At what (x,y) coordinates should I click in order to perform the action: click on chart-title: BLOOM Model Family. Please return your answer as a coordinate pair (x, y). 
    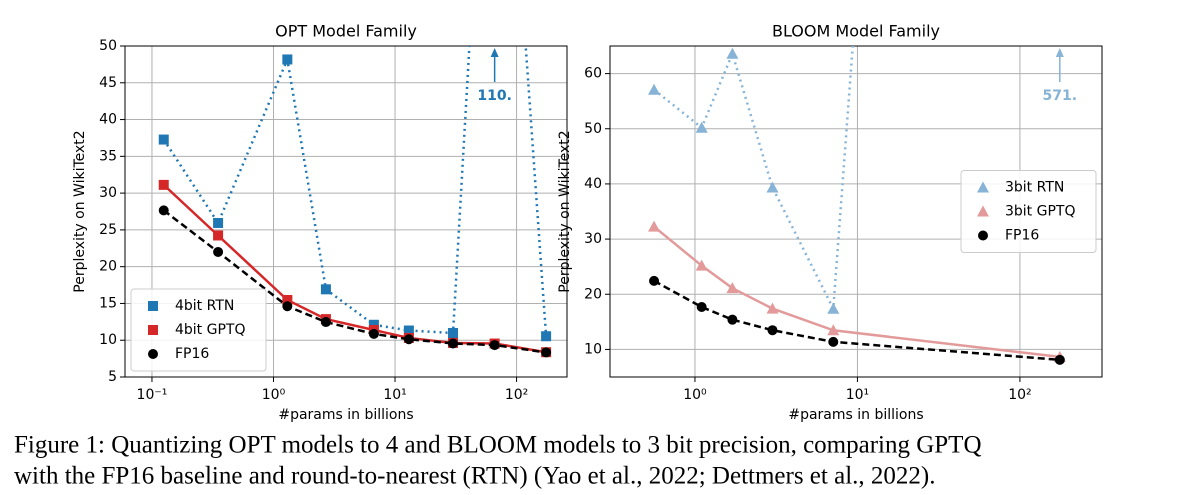
    Looking at the image, I should click on (856, 31).